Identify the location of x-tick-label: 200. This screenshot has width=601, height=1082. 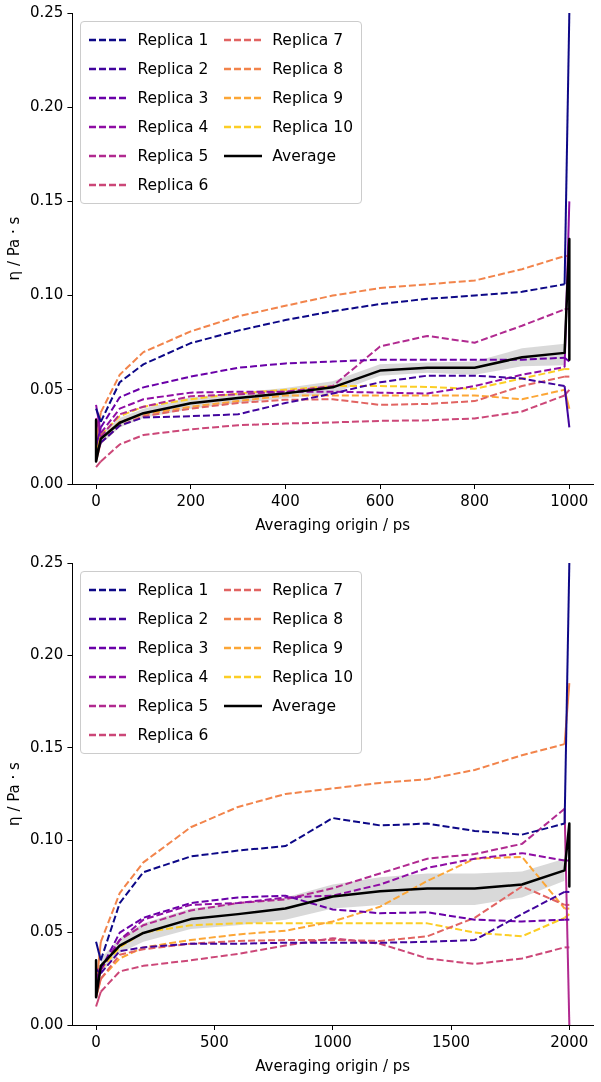
(191, 500).